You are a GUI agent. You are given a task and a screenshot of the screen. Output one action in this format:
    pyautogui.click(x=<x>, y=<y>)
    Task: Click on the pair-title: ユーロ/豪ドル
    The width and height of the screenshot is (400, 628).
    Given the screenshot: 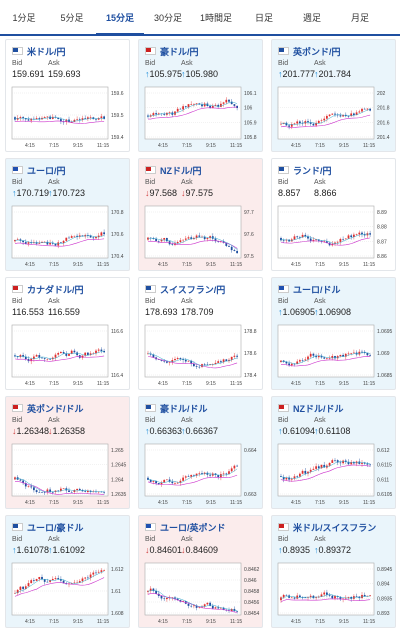 What is the action you would take?
    pyautogui.click(x=48, y=527)
    